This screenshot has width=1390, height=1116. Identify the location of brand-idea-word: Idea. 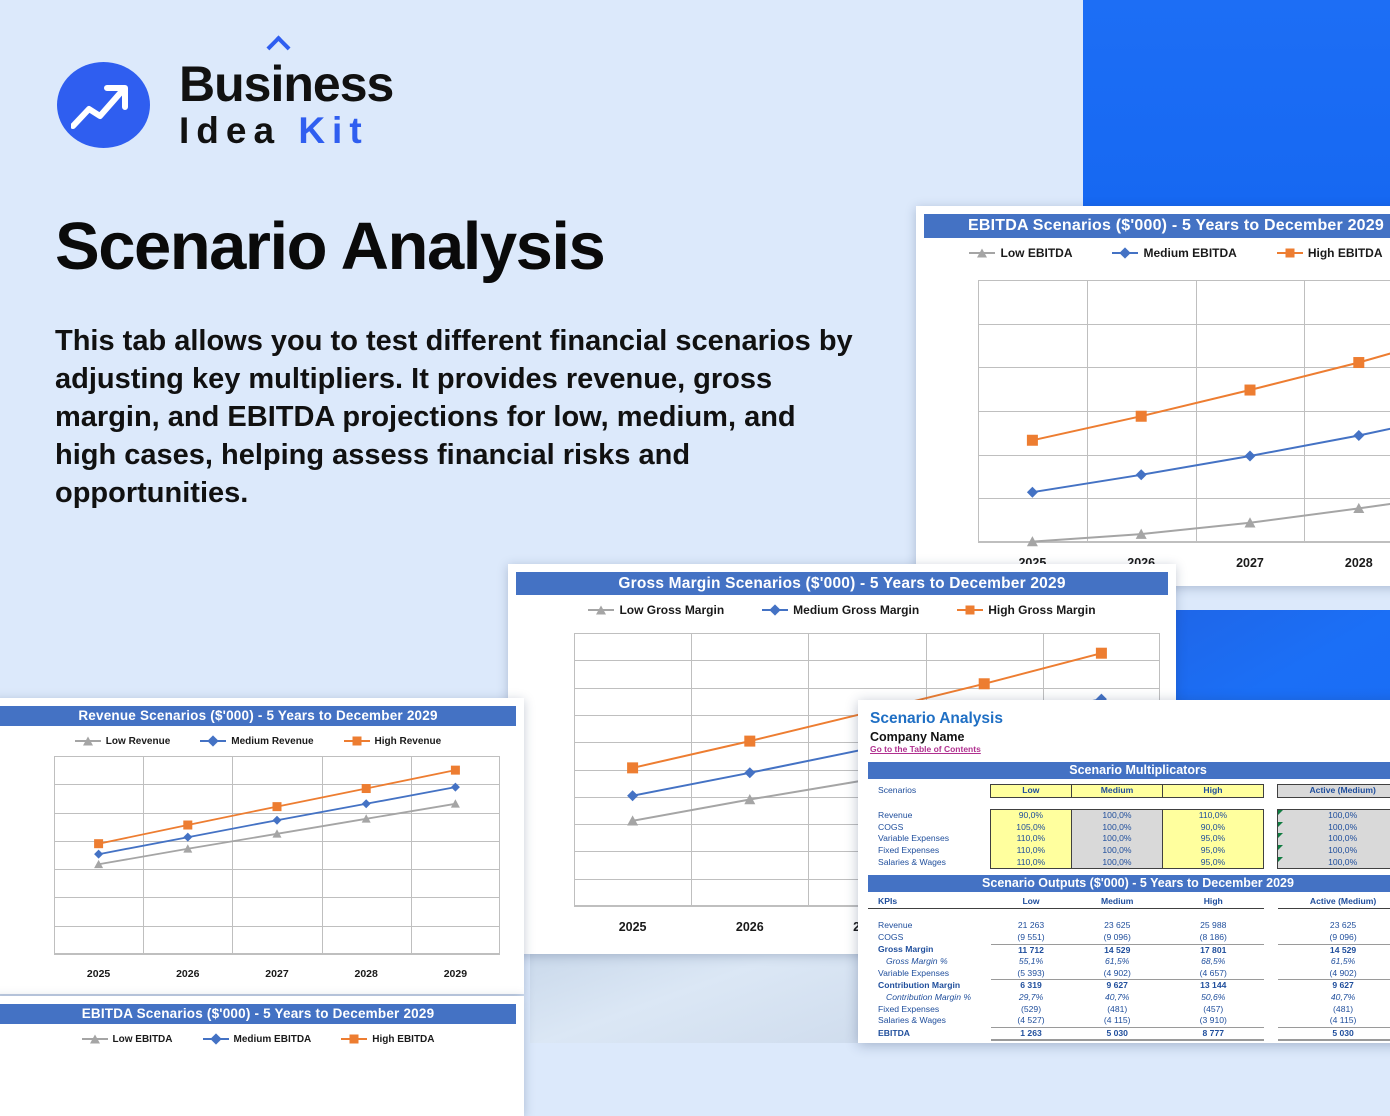
(239, 130).